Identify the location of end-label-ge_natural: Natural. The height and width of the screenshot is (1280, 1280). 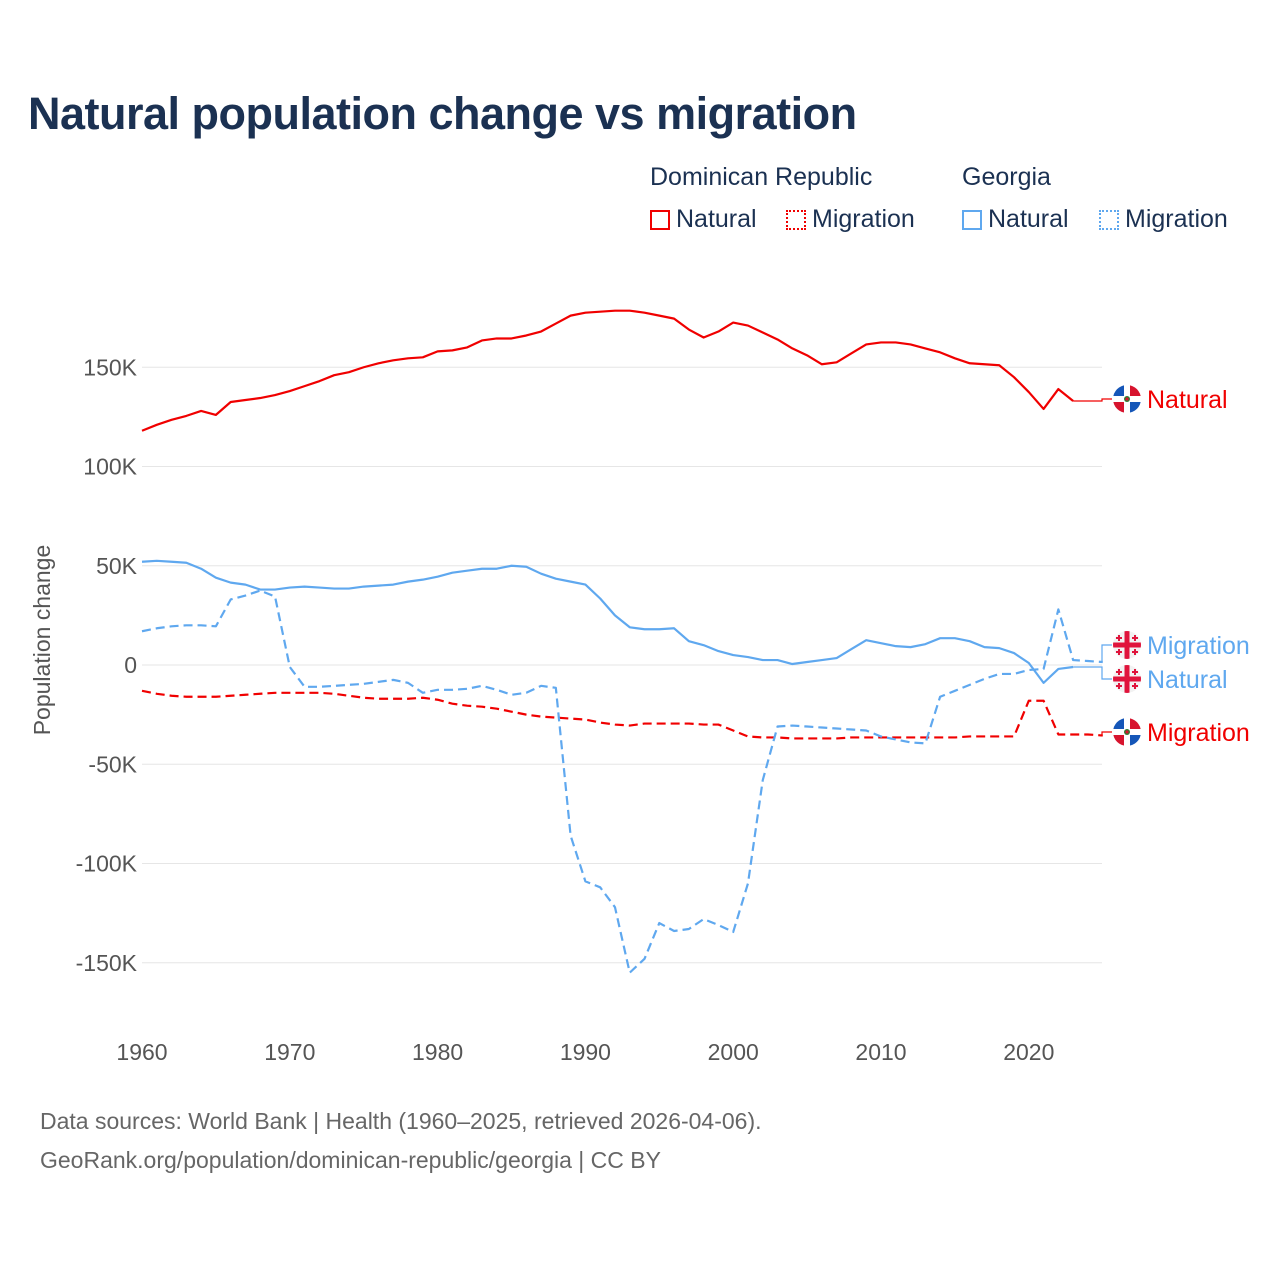
(1187, 680).